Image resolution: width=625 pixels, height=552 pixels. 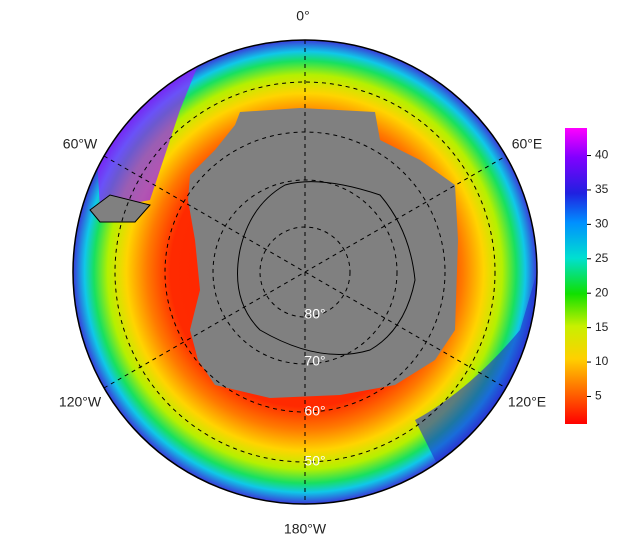 What do you see at coordinates (305, 529) in the screenshot?
I see `longitude-label: 180°W` at bounding box center [305, 529].